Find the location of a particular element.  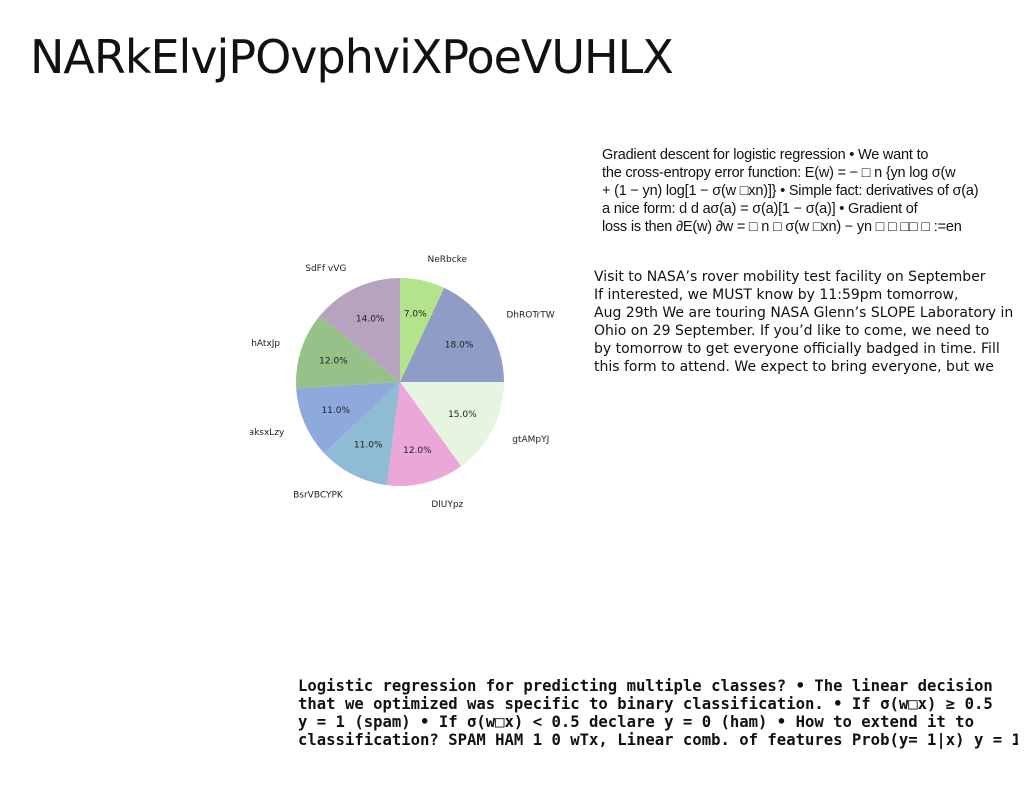

pie-slice-sdff-vvg is located at coordinates (359, 330).